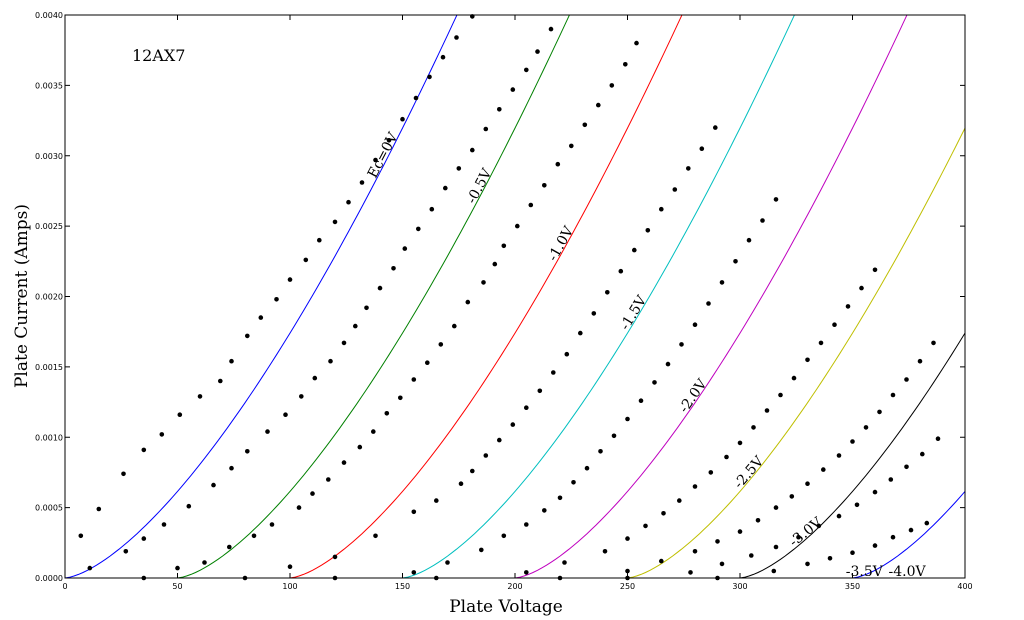 This screenshot has width=1024, height=620. I want to click on y-tick-label: 0.0025, so click(49, 226).